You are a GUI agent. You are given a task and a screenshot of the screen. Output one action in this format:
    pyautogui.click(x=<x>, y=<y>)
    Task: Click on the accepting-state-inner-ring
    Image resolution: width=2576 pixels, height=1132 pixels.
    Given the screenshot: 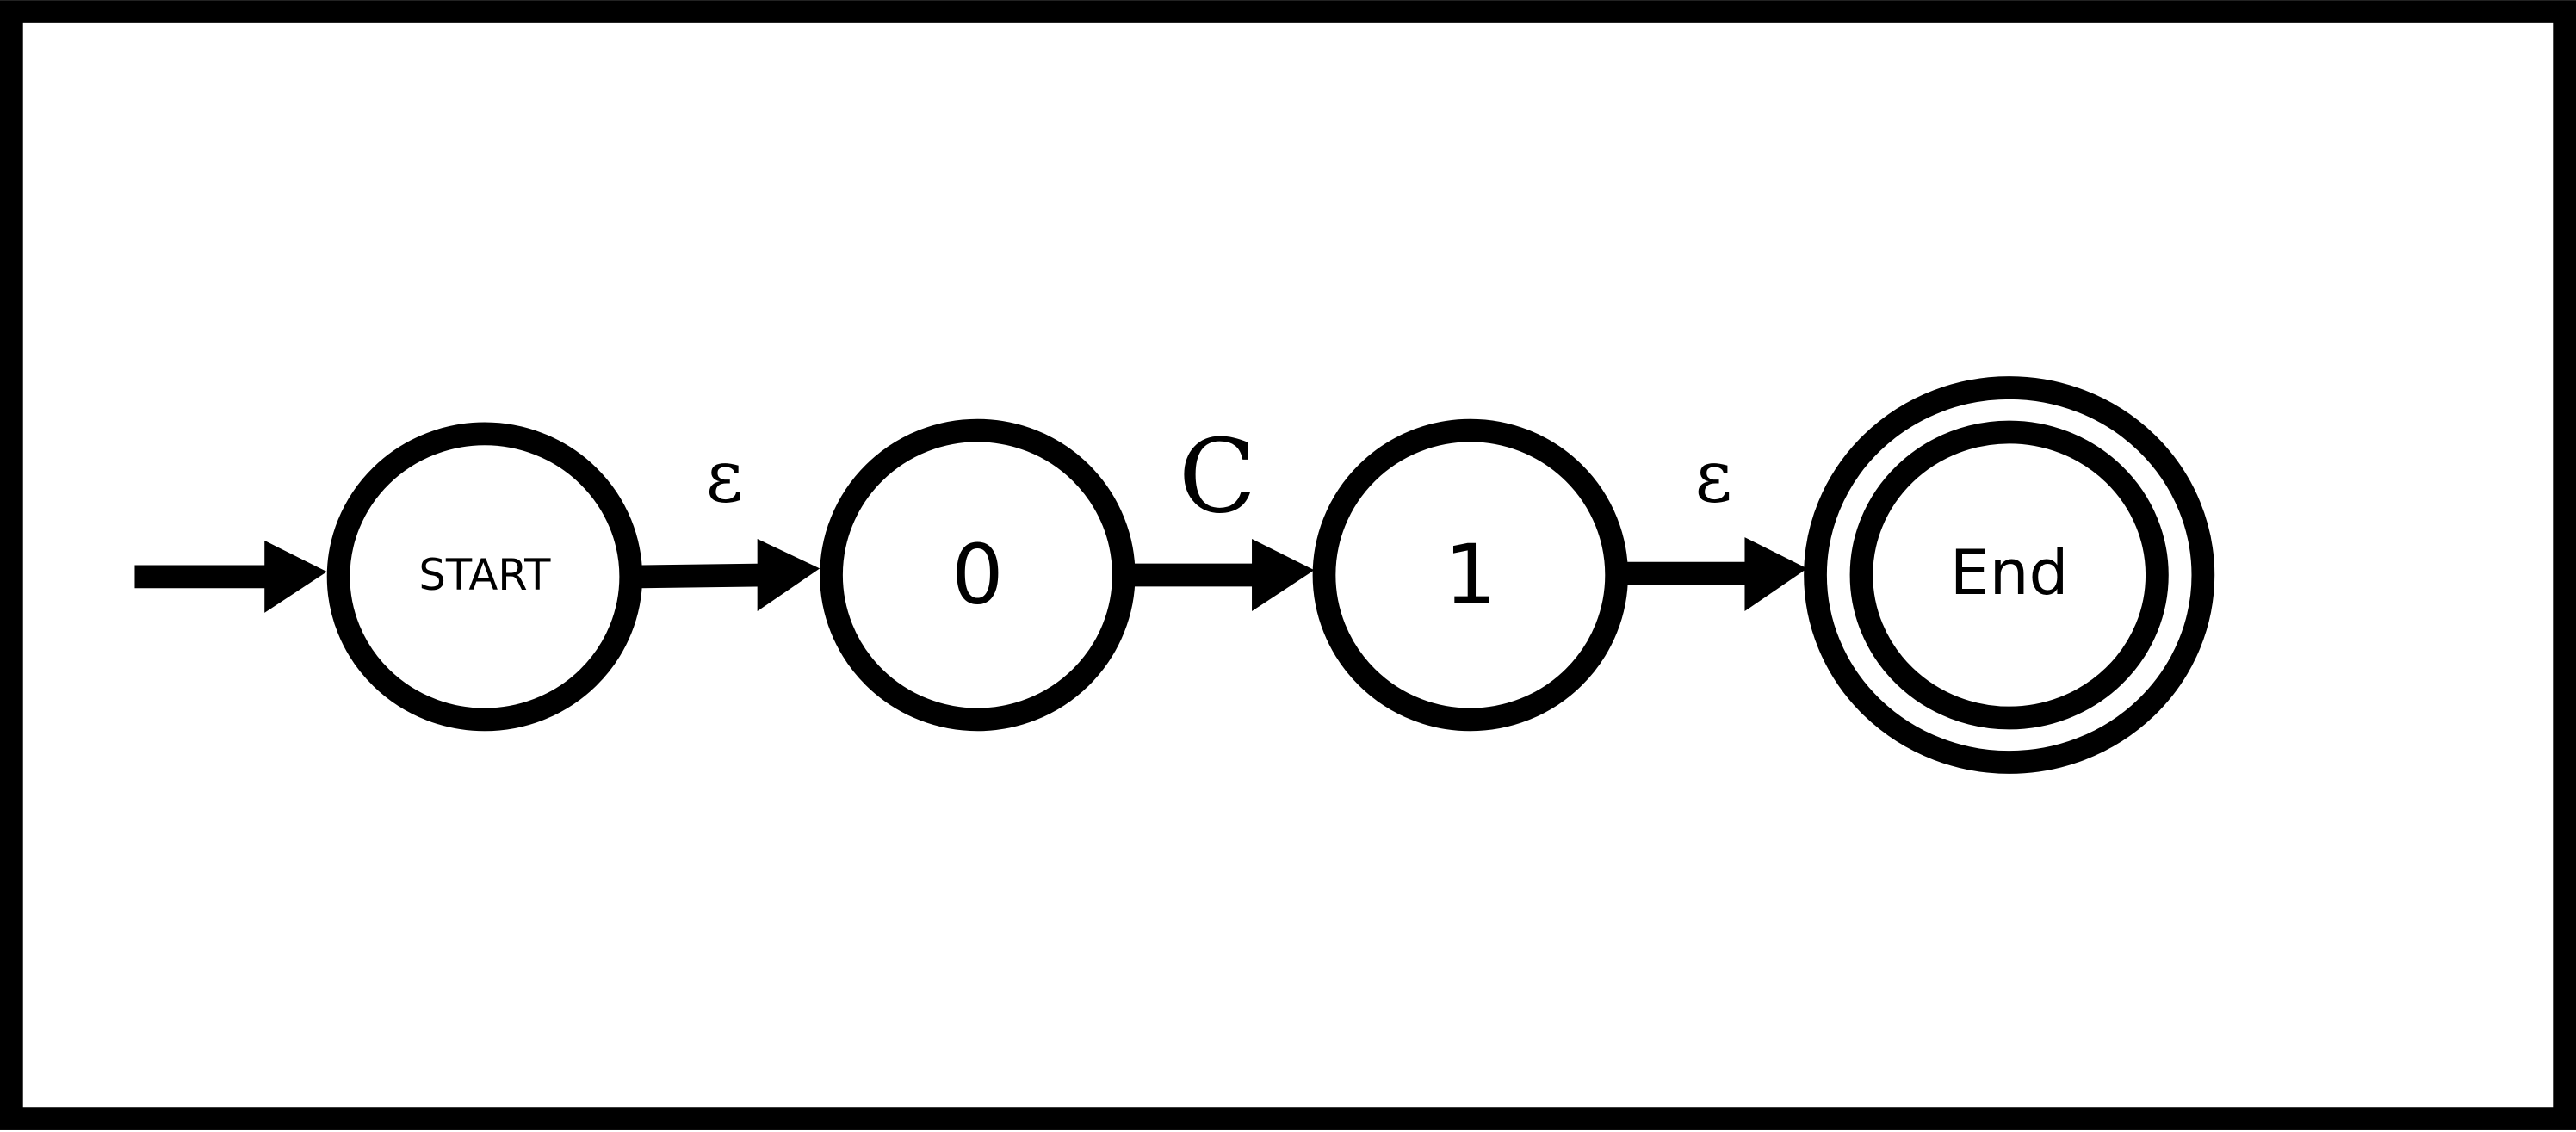 What is the action you would take?
    pyautogui.click(x=2009, y=575)
    